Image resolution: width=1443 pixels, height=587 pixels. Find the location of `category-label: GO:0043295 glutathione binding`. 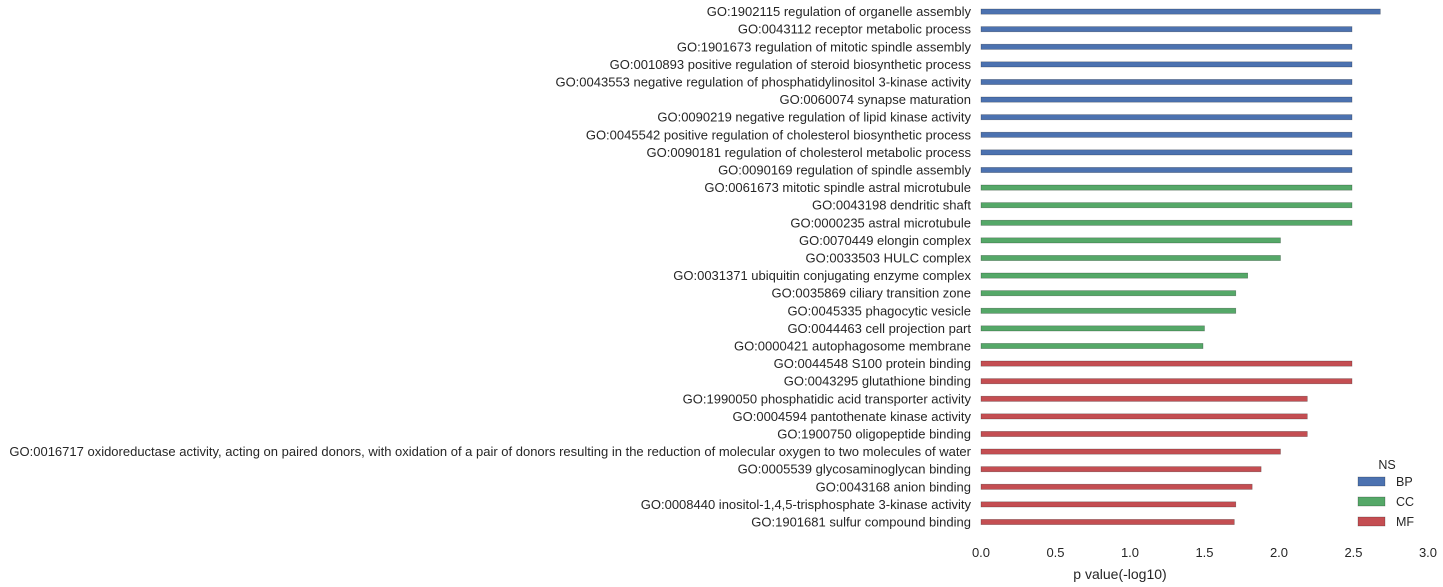

category-label: GO:0043295 glutathione binding is located at coordinates (877, 381).